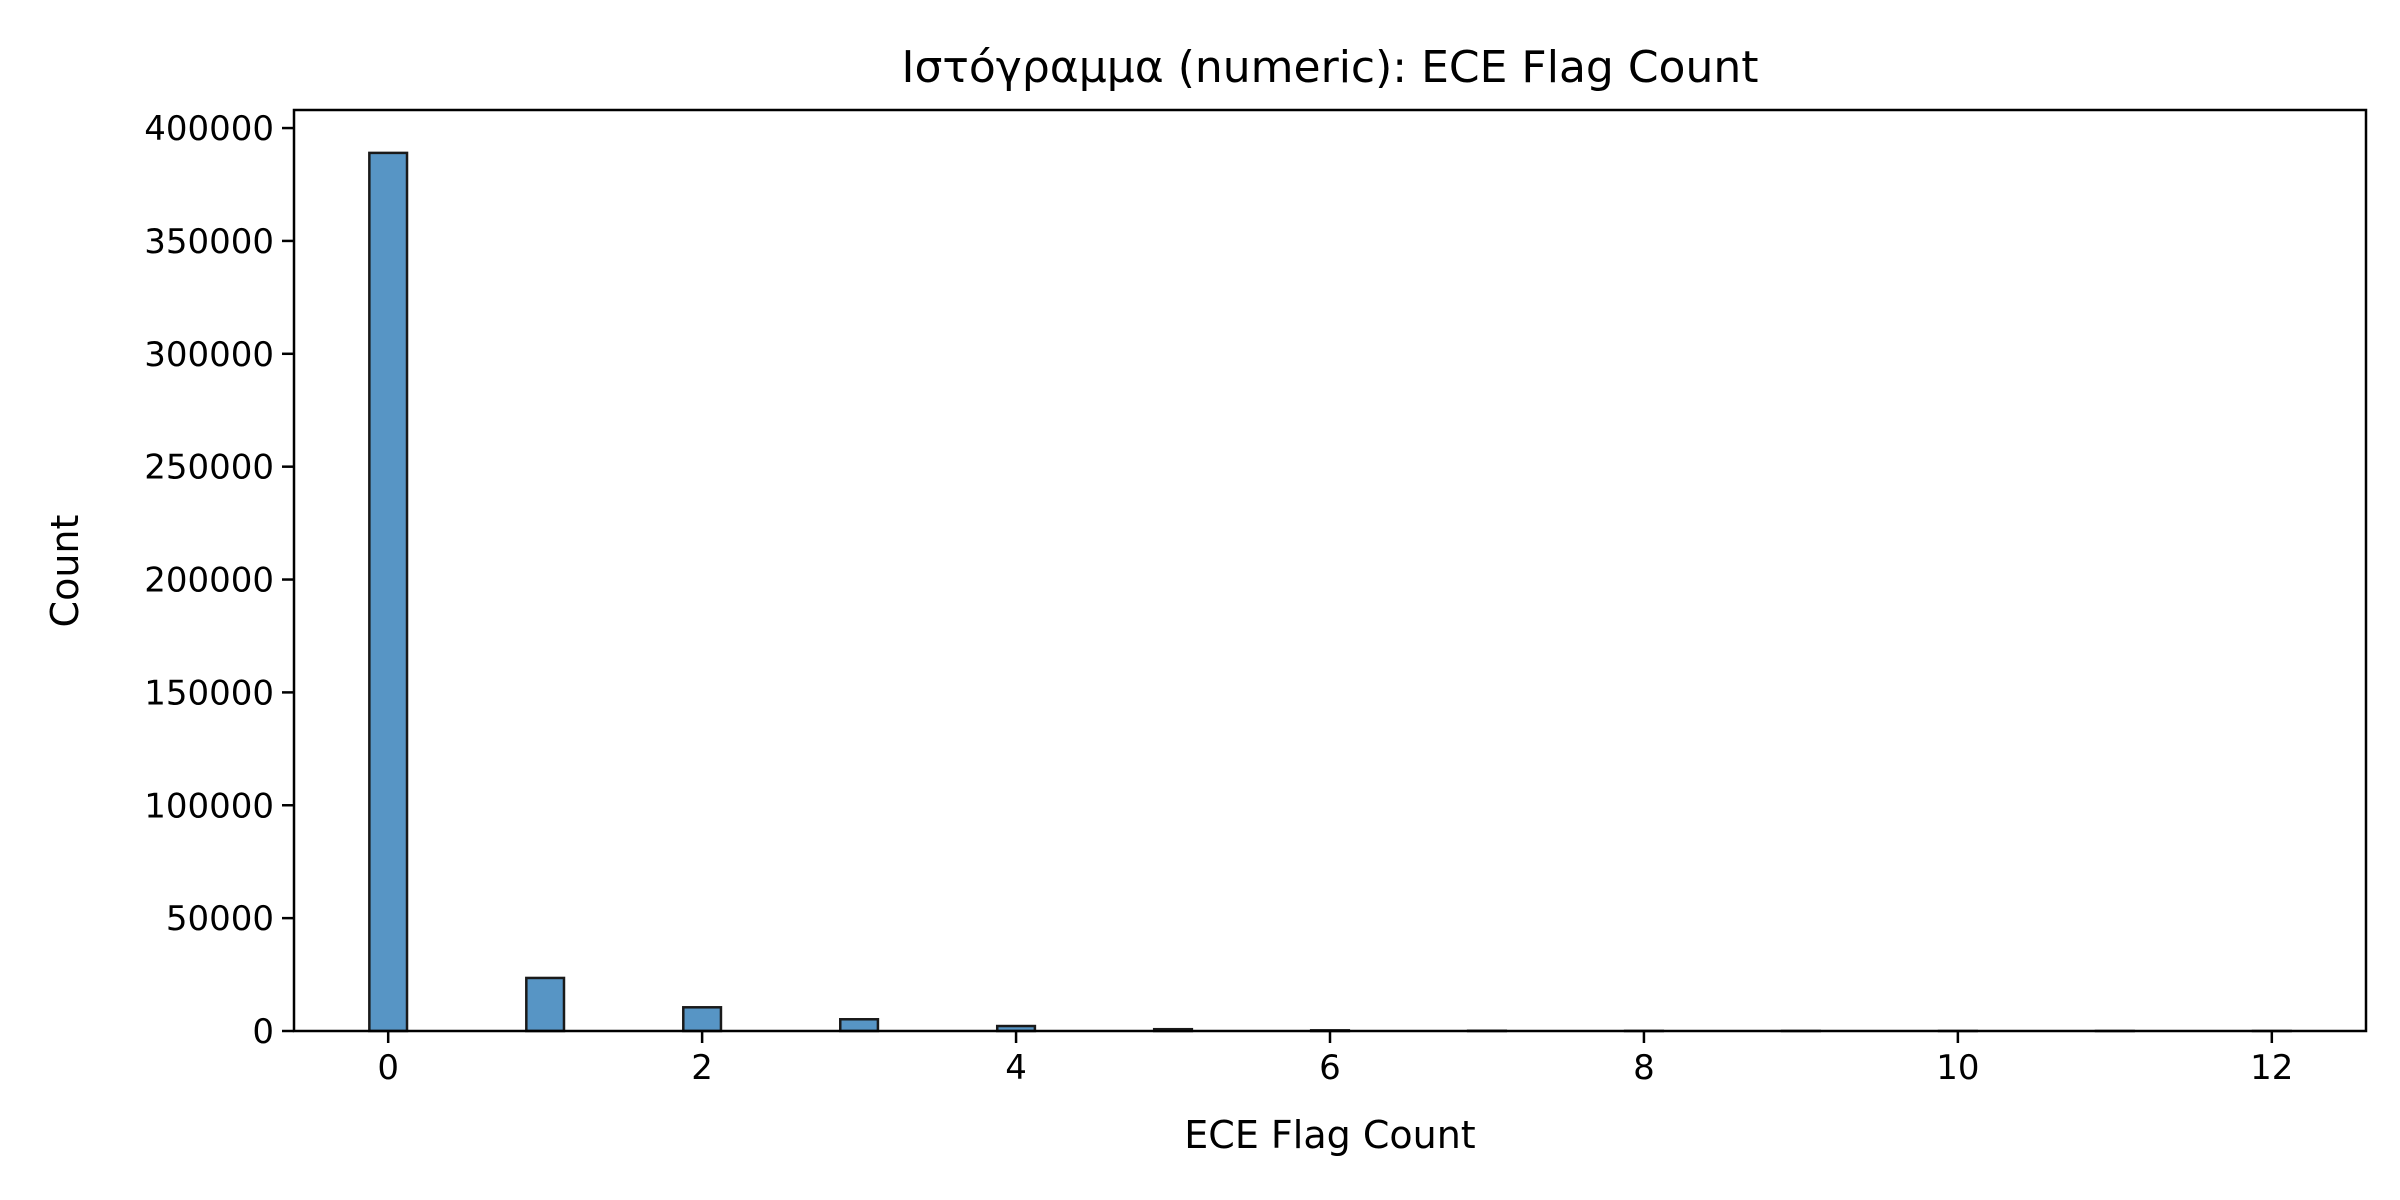 The height and width of the screenshot is (1200, 2400). I want to click on x-tick-label: 6, so click(1330, 1068).